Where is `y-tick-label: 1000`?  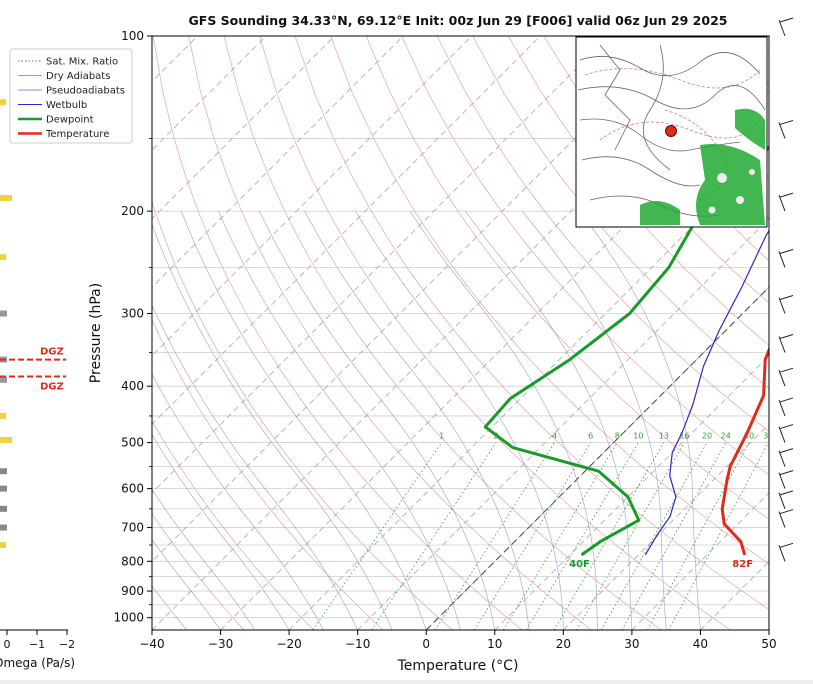
y-tick-label: 1000 is located at coordinates (128, 618).